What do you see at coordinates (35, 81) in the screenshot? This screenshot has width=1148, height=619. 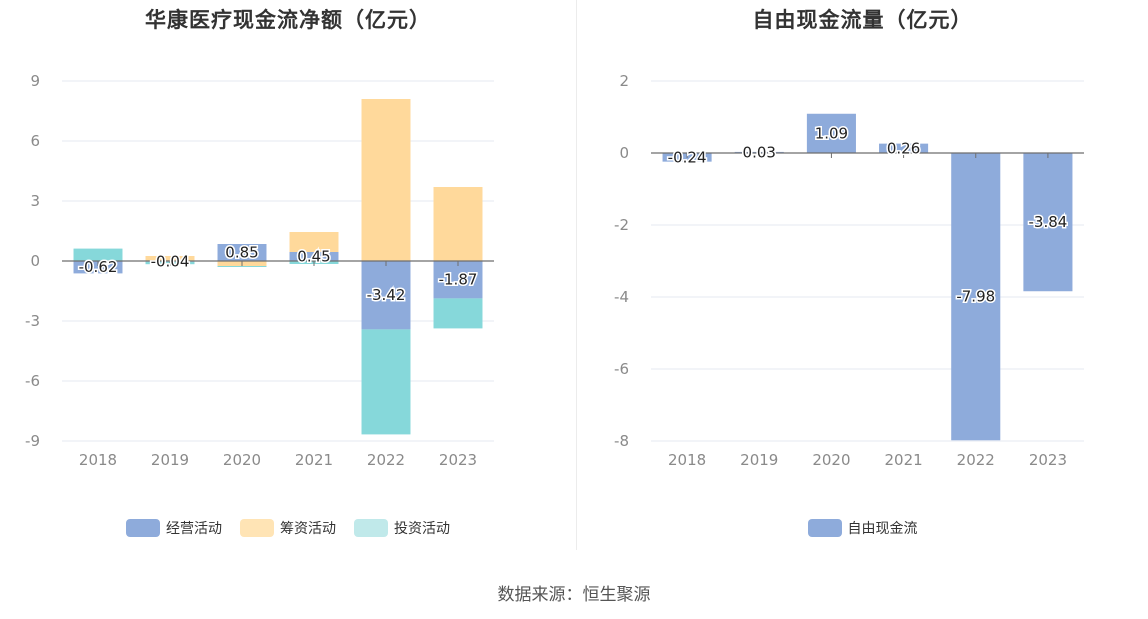 I see `y-tick-label: 9` at bounding box center [35, 81].